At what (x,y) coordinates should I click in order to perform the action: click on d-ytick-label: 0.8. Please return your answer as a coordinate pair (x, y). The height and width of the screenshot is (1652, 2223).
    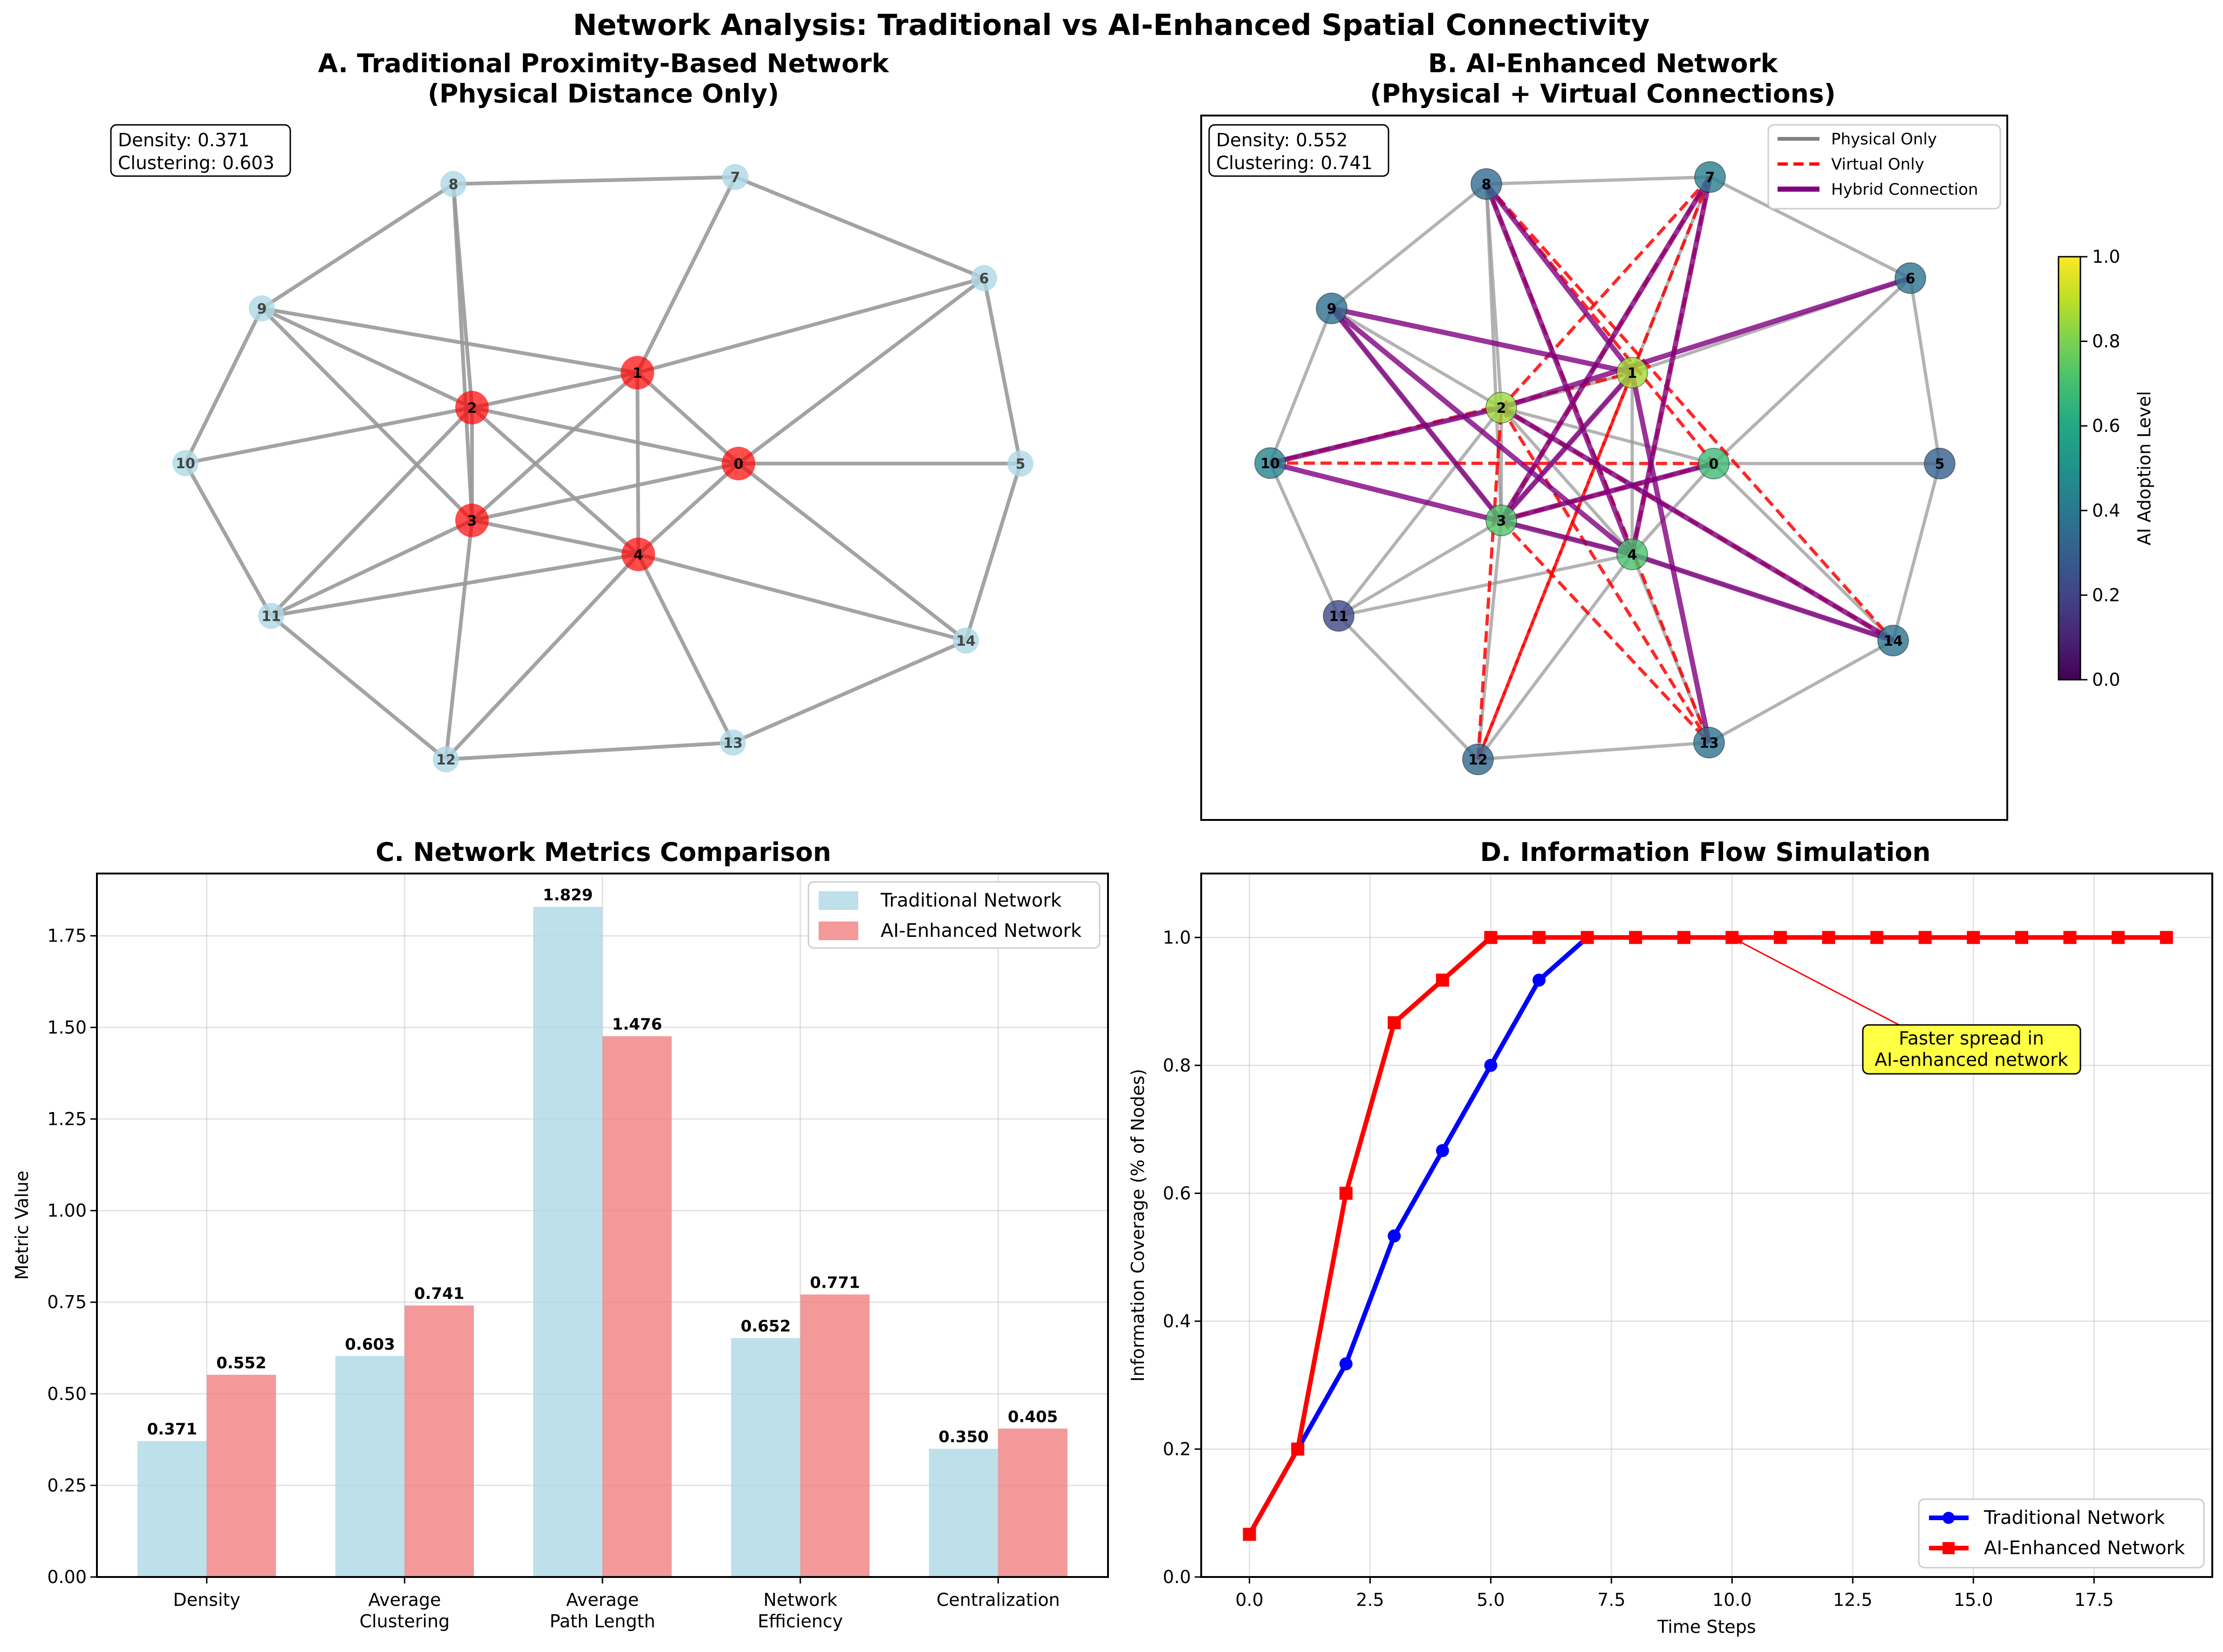
    Looking at the image, I should click on (1177, 1065).